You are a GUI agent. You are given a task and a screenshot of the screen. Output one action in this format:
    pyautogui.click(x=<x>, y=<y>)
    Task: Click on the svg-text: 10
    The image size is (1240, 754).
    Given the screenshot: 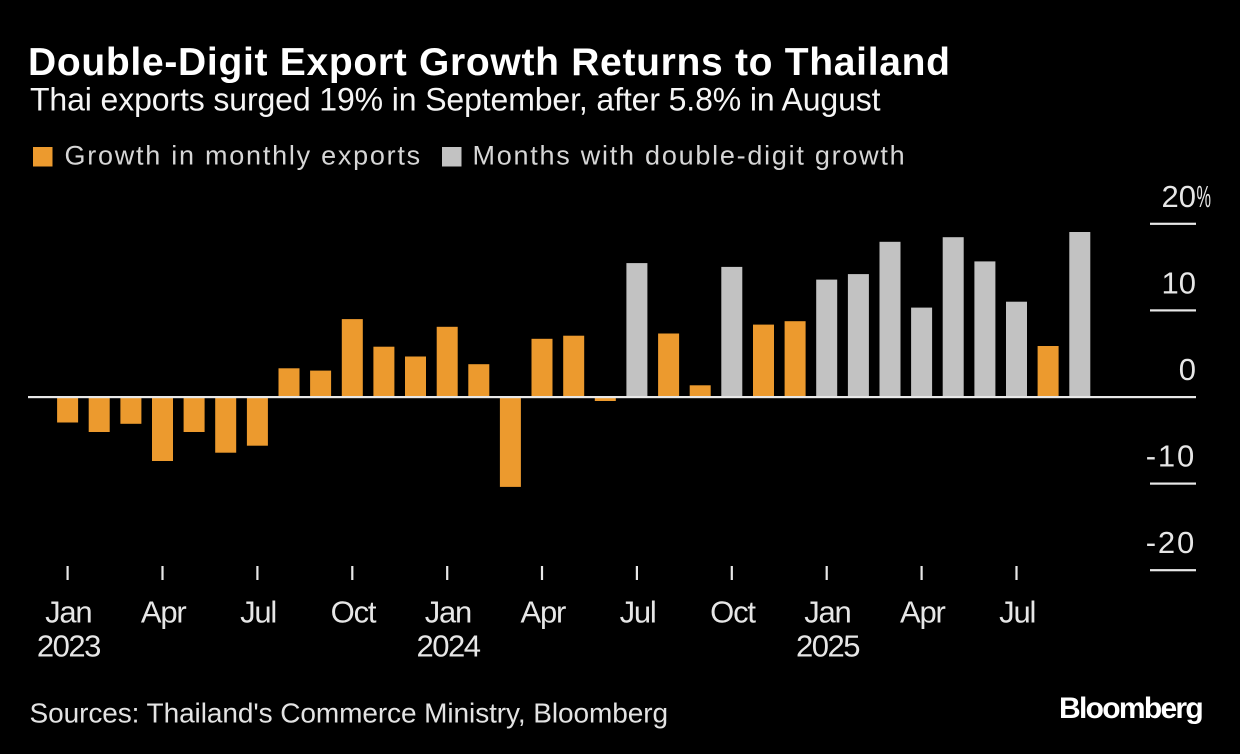 What is the action you would take?
    pyautogui.click(x=1179, y=282)
    